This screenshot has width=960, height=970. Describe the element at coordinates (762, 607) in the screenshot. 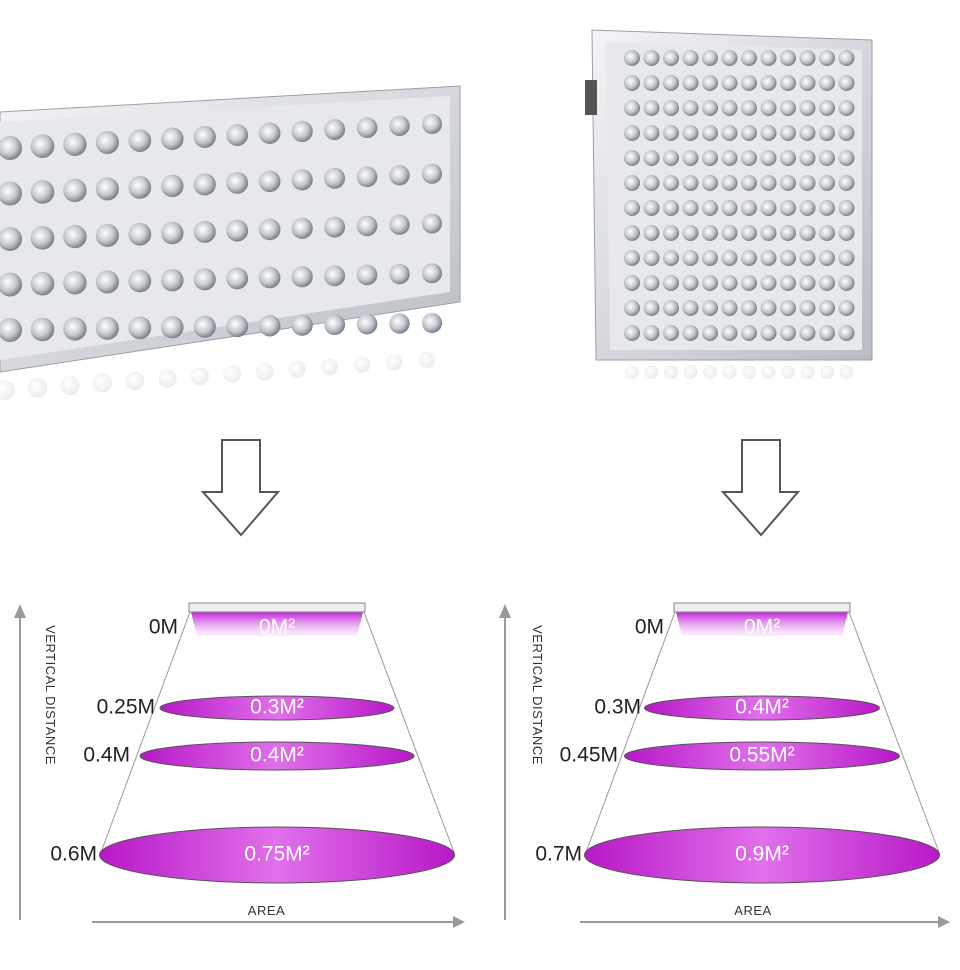

I see `lamp` at that location.